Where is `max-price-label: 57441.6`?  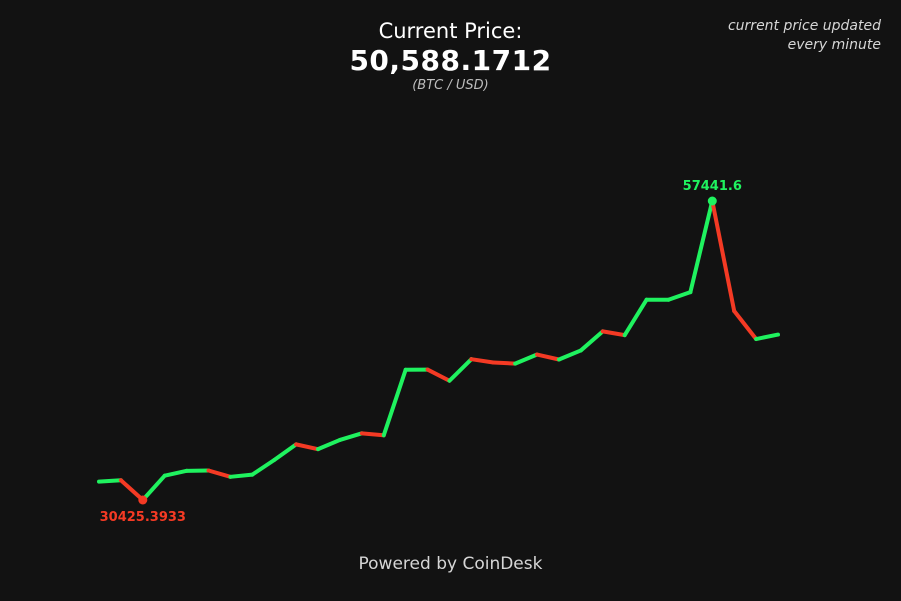
max-price-label: 57441.6 is located at coordinates (712, 186).